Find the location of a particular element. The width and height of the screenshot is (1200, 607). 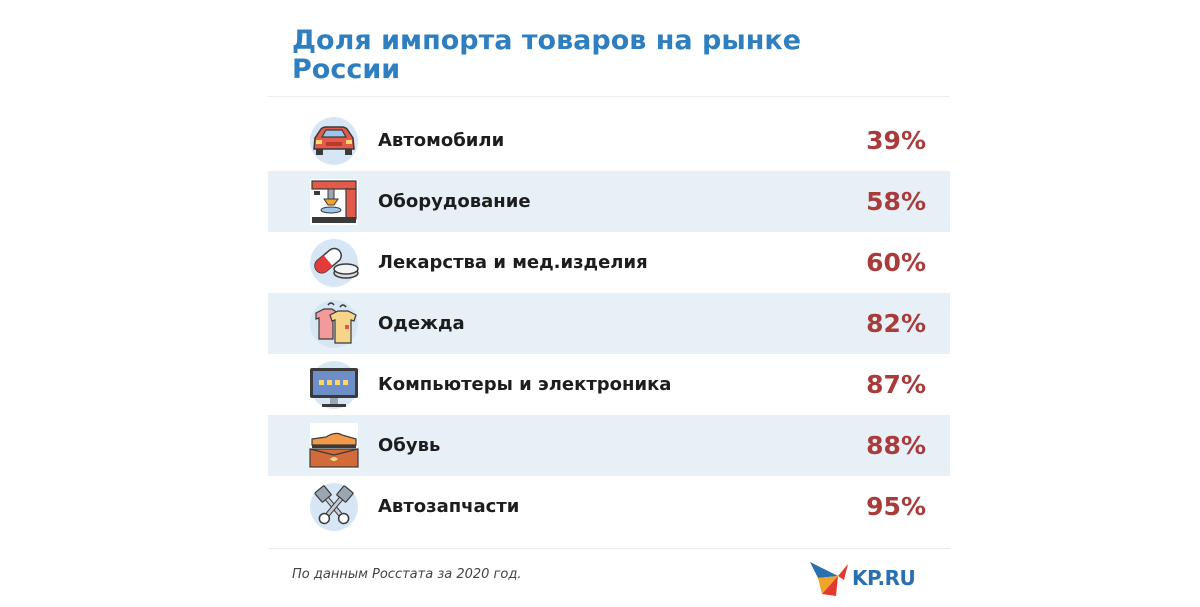

category-label: Автомобили is located at coordinates (441, 140).